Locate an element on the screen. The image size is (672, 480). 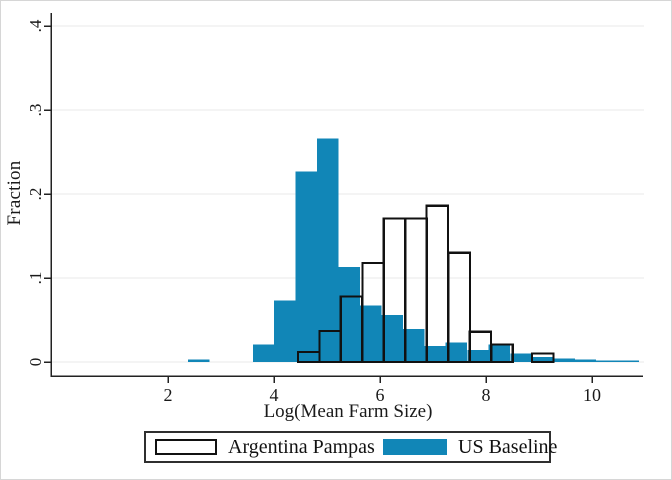
y-tick-label-0.3: .3 is located at coordinates (35, 110).